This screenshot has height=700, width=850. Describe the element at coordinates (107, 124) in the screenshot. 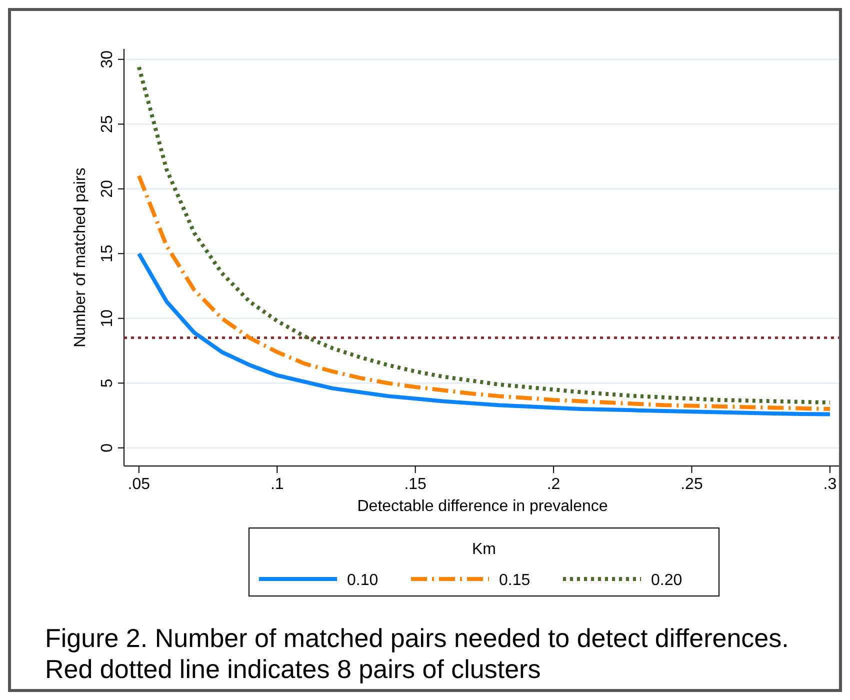

I see `y-tick-label: 25` at that location.